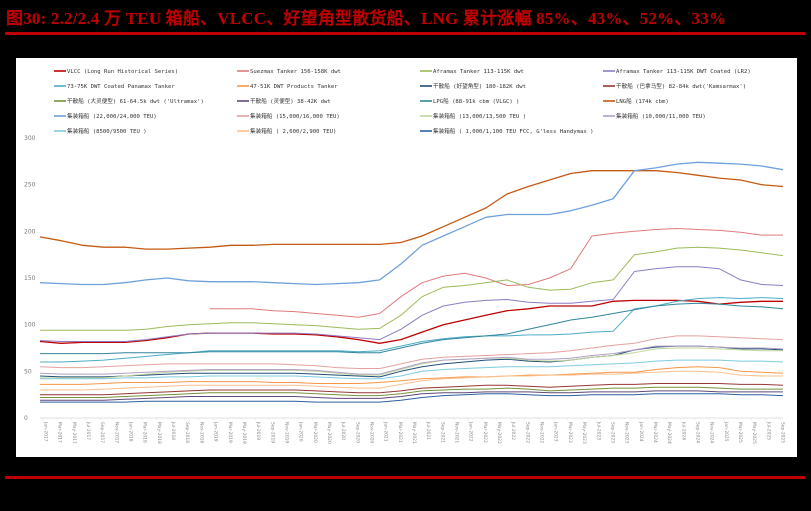  I want to click on x-tick-label: Mar-2018, so click(145, 432).